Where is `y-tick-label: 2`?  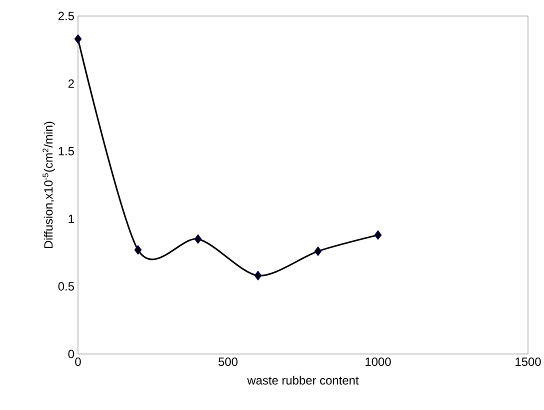 y-tick-label: 2 is located at coordinates (71, 83).